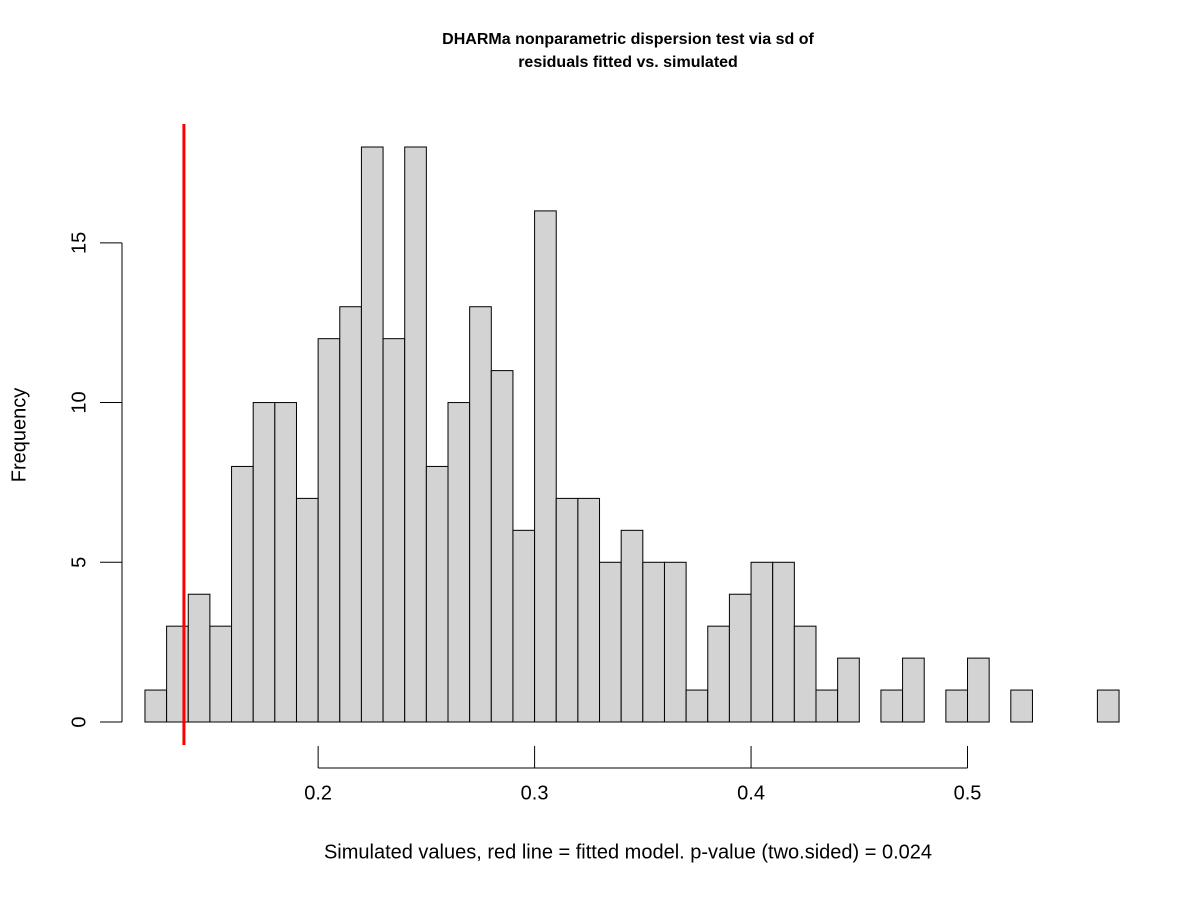 The width and height of the screenshot is (1200, 900). What do you see at coordinates (751, 793) in the screenshot?
I see `x-tick-label: 0.4` at bounding box center [751, 793].